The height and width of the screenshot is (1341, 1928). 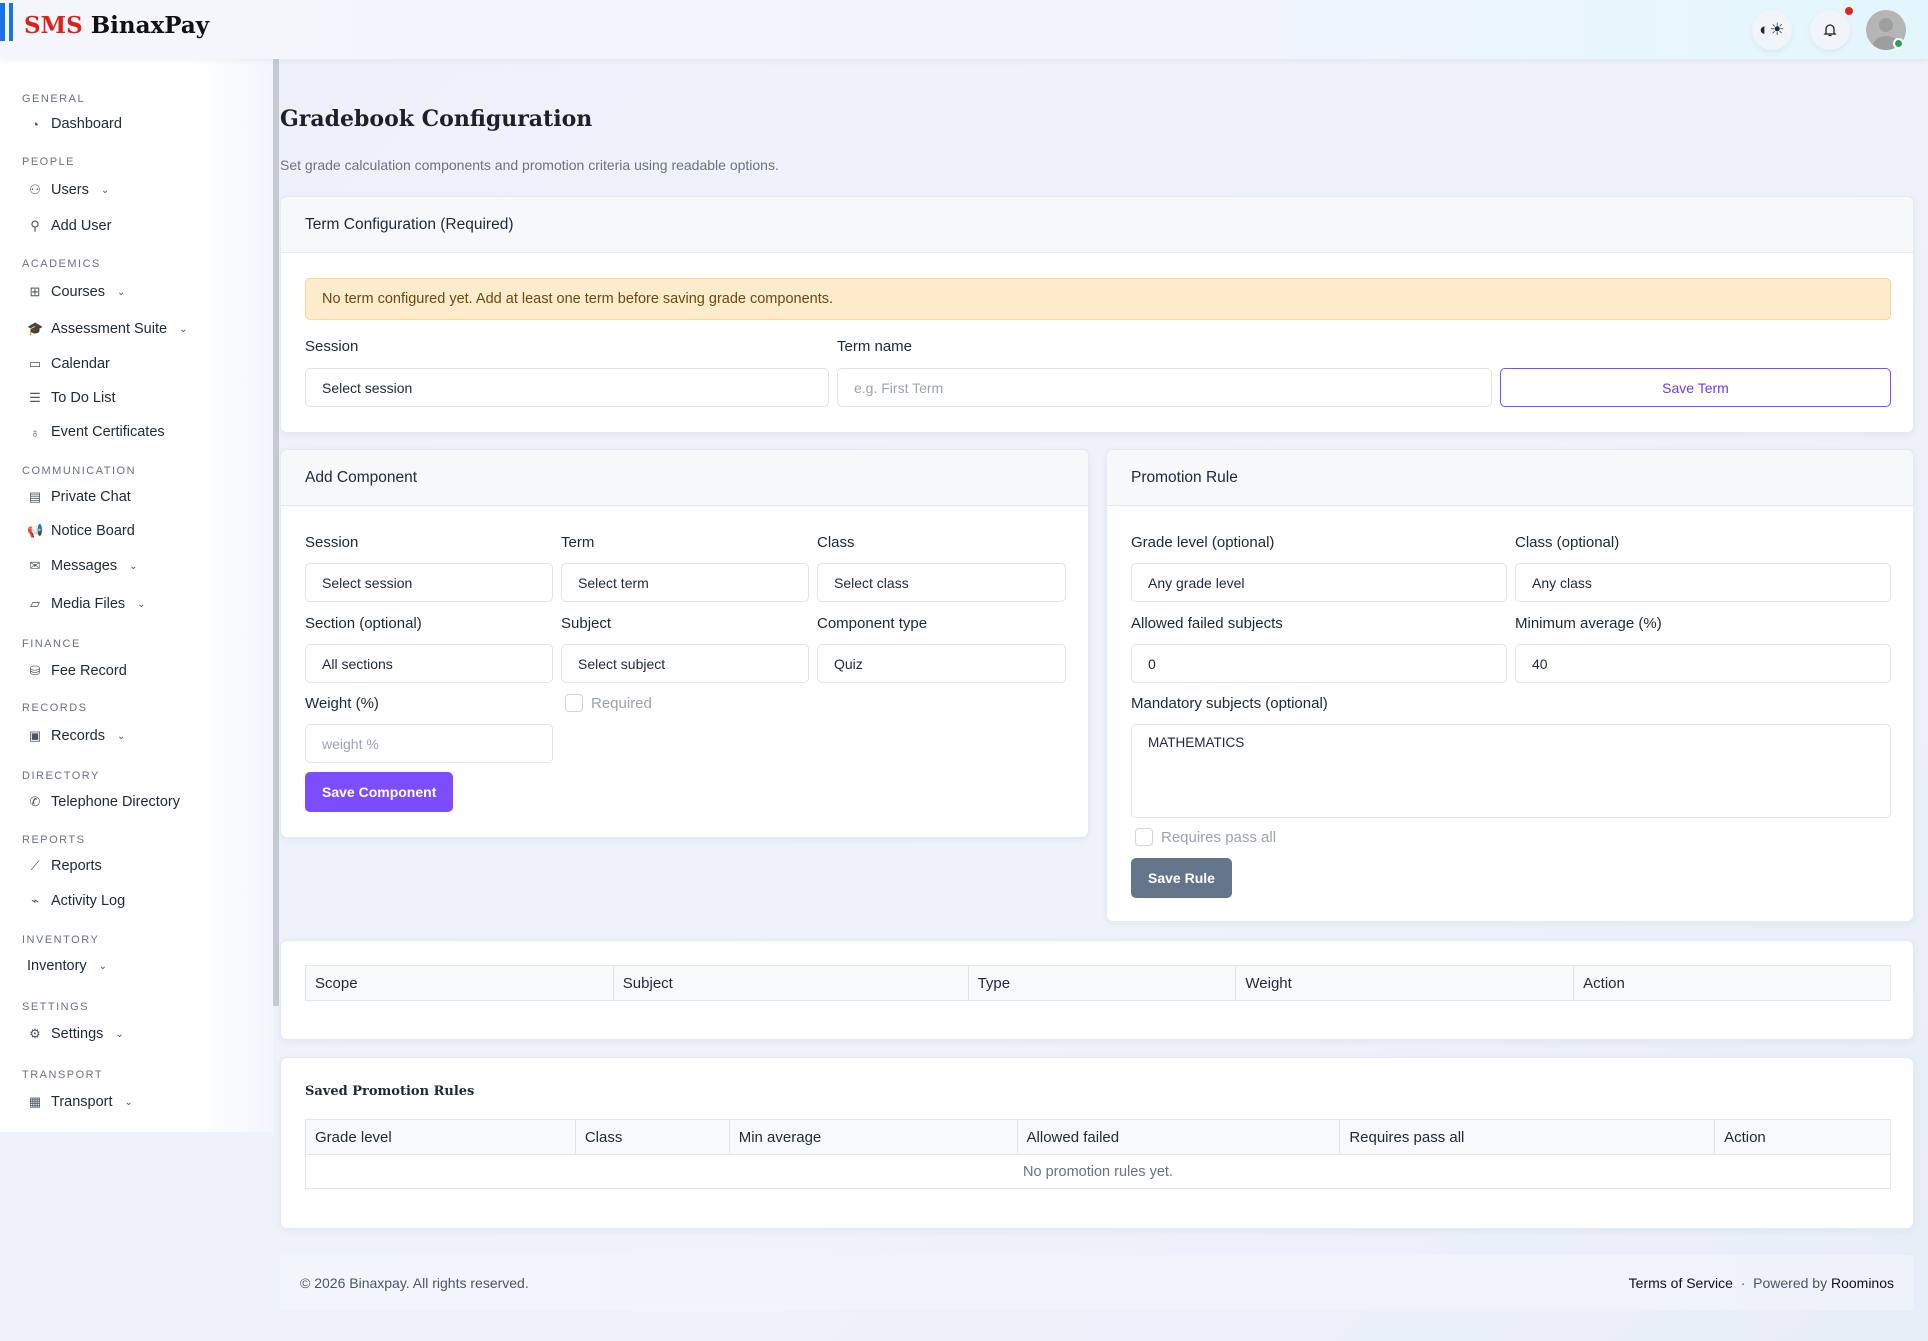 I want to click on chat-icon: ▤, so click(x=35, y=496).